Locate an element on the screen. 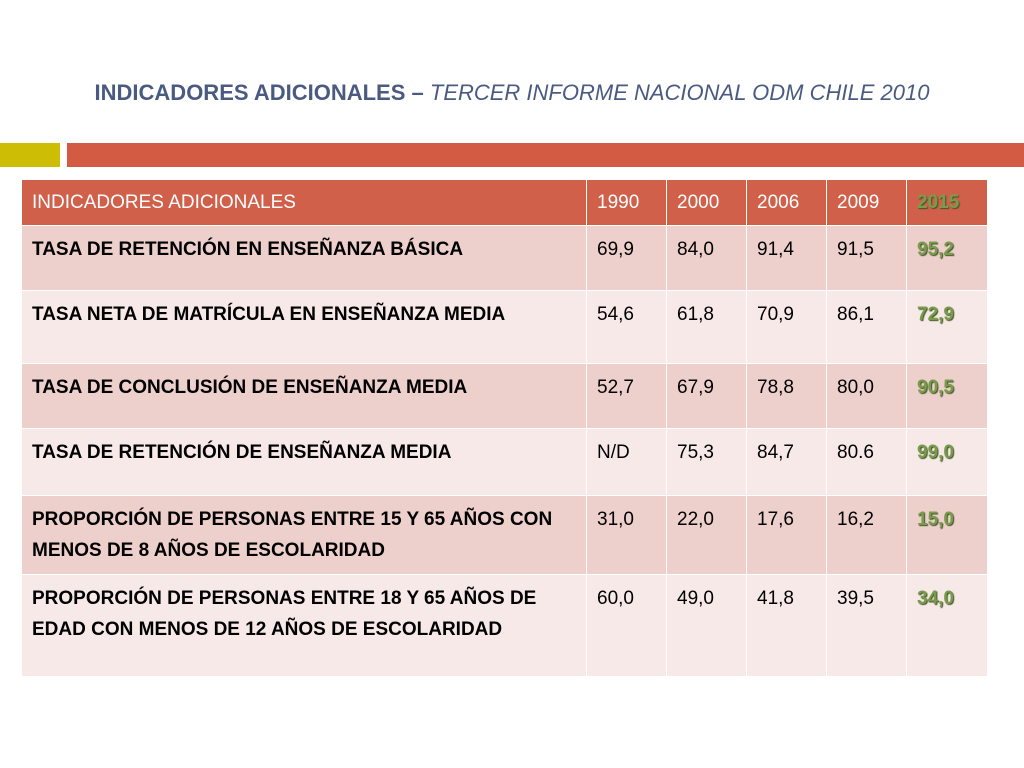 The image size is (1024, 768). cell-2006: 17,6 is located at coordinates (786, 535).